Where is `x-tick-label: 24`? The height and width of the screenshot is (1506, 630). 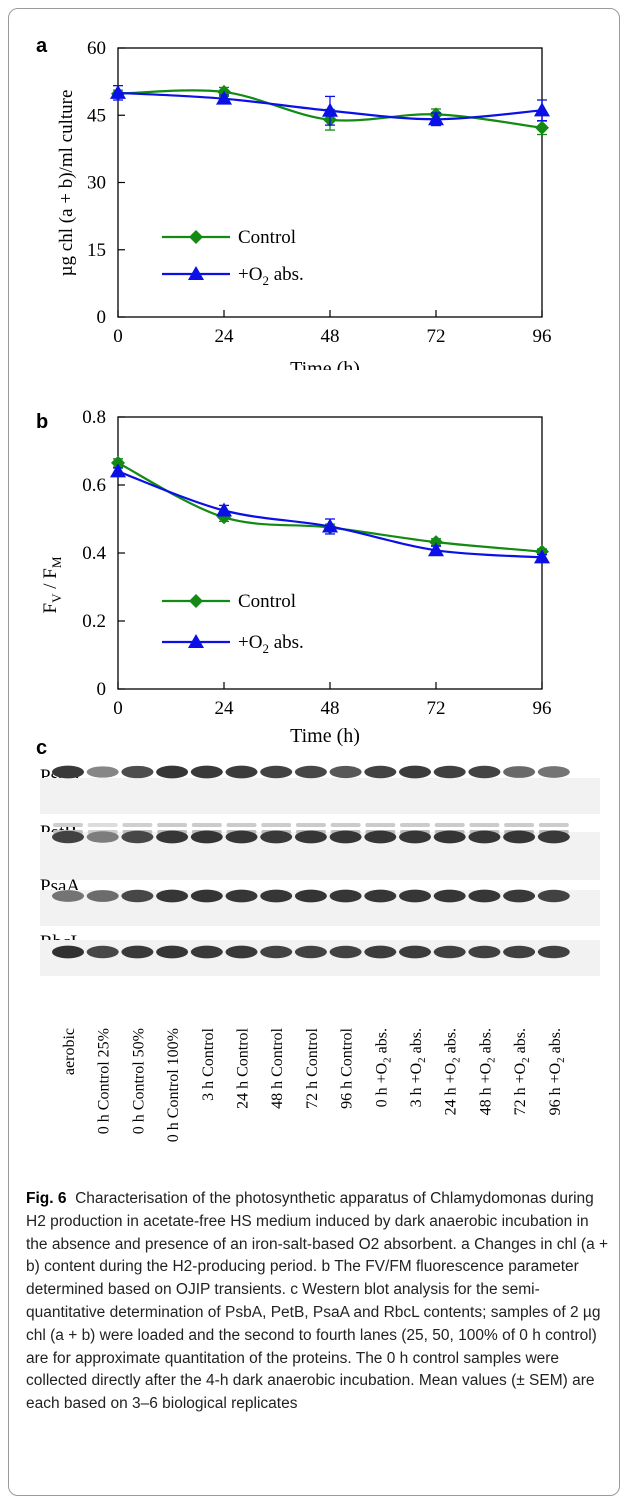 x-tick-label: 24 is located at coordinates (225, 336).